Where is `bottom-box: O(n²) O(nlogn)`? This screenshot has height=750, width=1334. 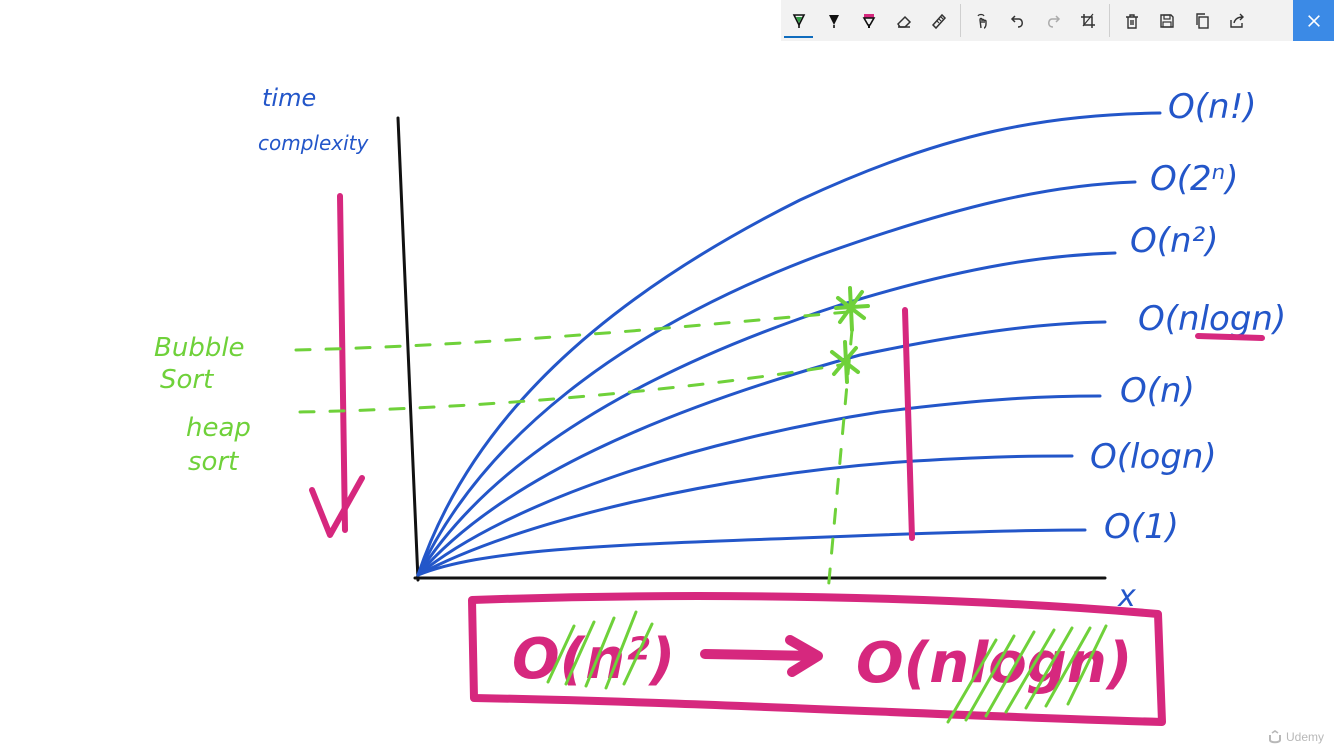
bottom-box: O(n²) O(nlogn) is located at coordinates (817, 659).